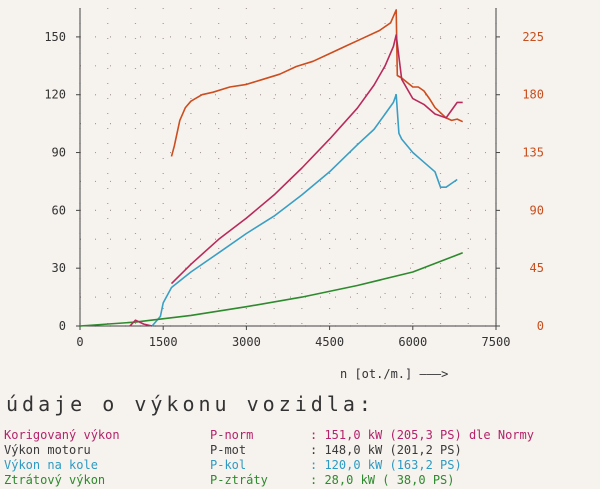 The height and width of the screenshot is (489, 600). Describe the element at coordinates (496, 342) in the screenshot. I see `x-tick-label: 7500` at that location.